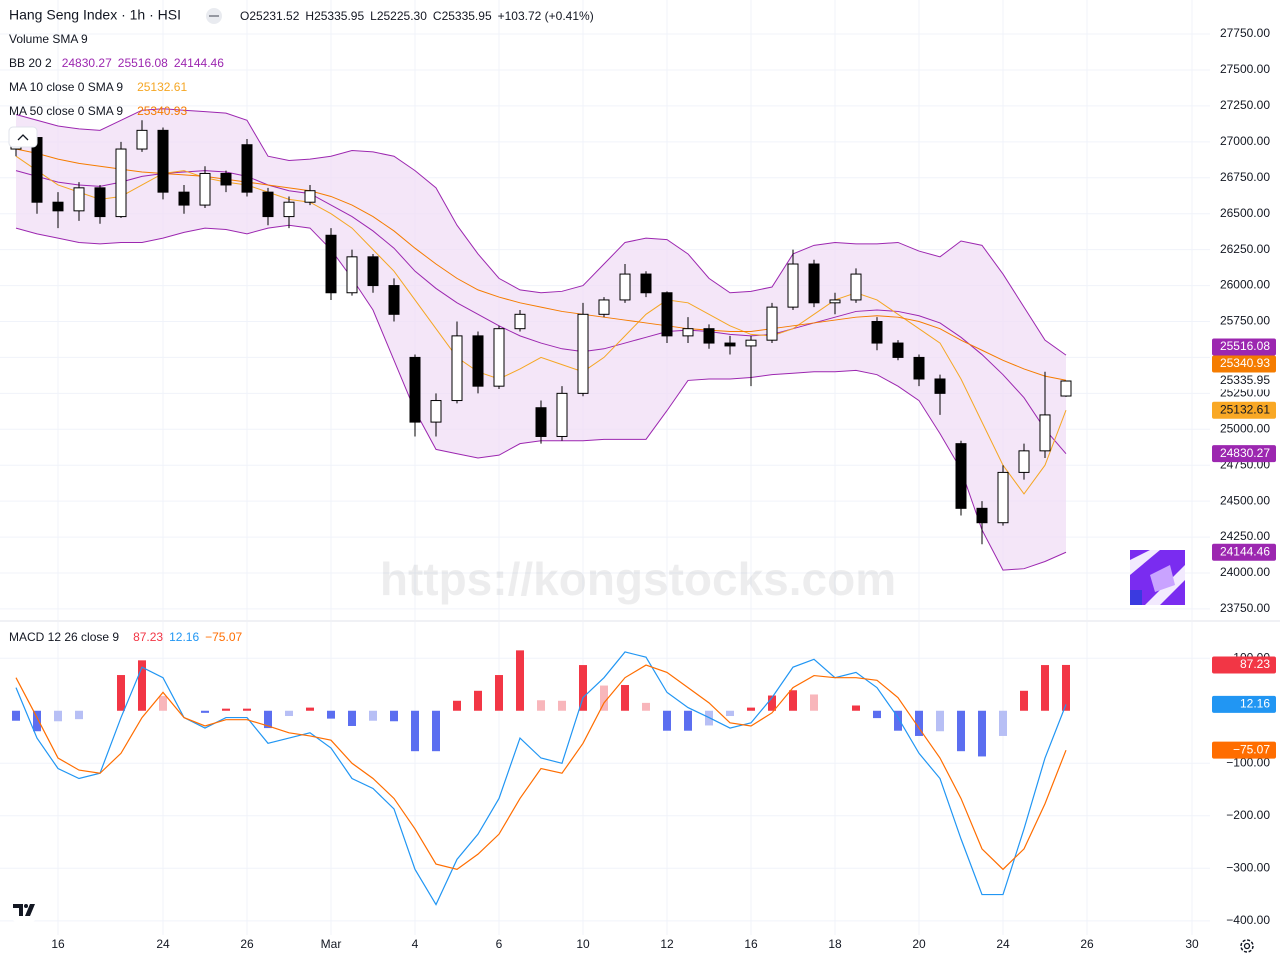  What do you see at coordinates (143, 63) in the screenshot?
I see `indicator-value: 25516.08` at bounding box center [143, 63].